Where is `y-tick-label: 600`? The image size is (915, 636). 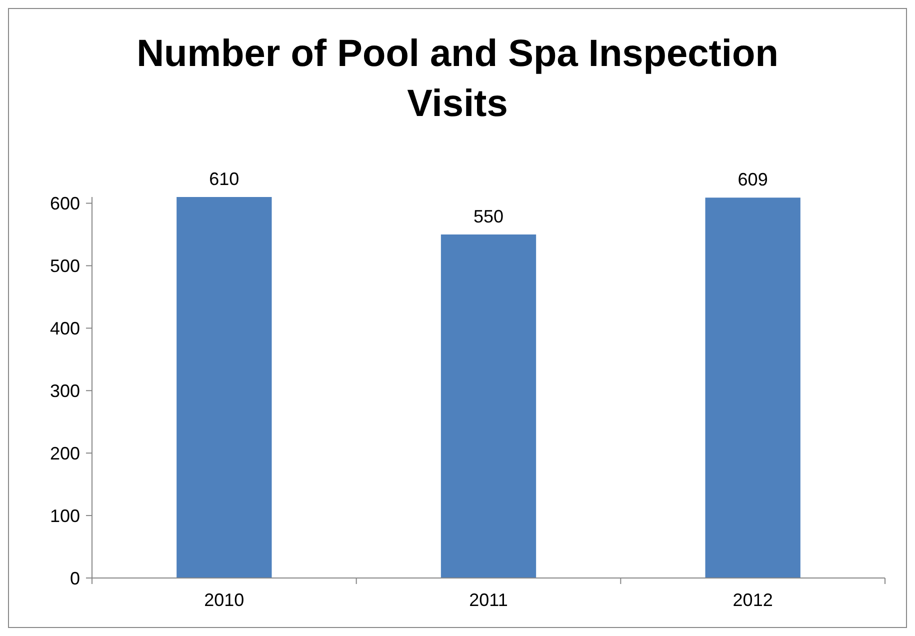 y-tick-label: 600 is located at coordinates (65, 204).